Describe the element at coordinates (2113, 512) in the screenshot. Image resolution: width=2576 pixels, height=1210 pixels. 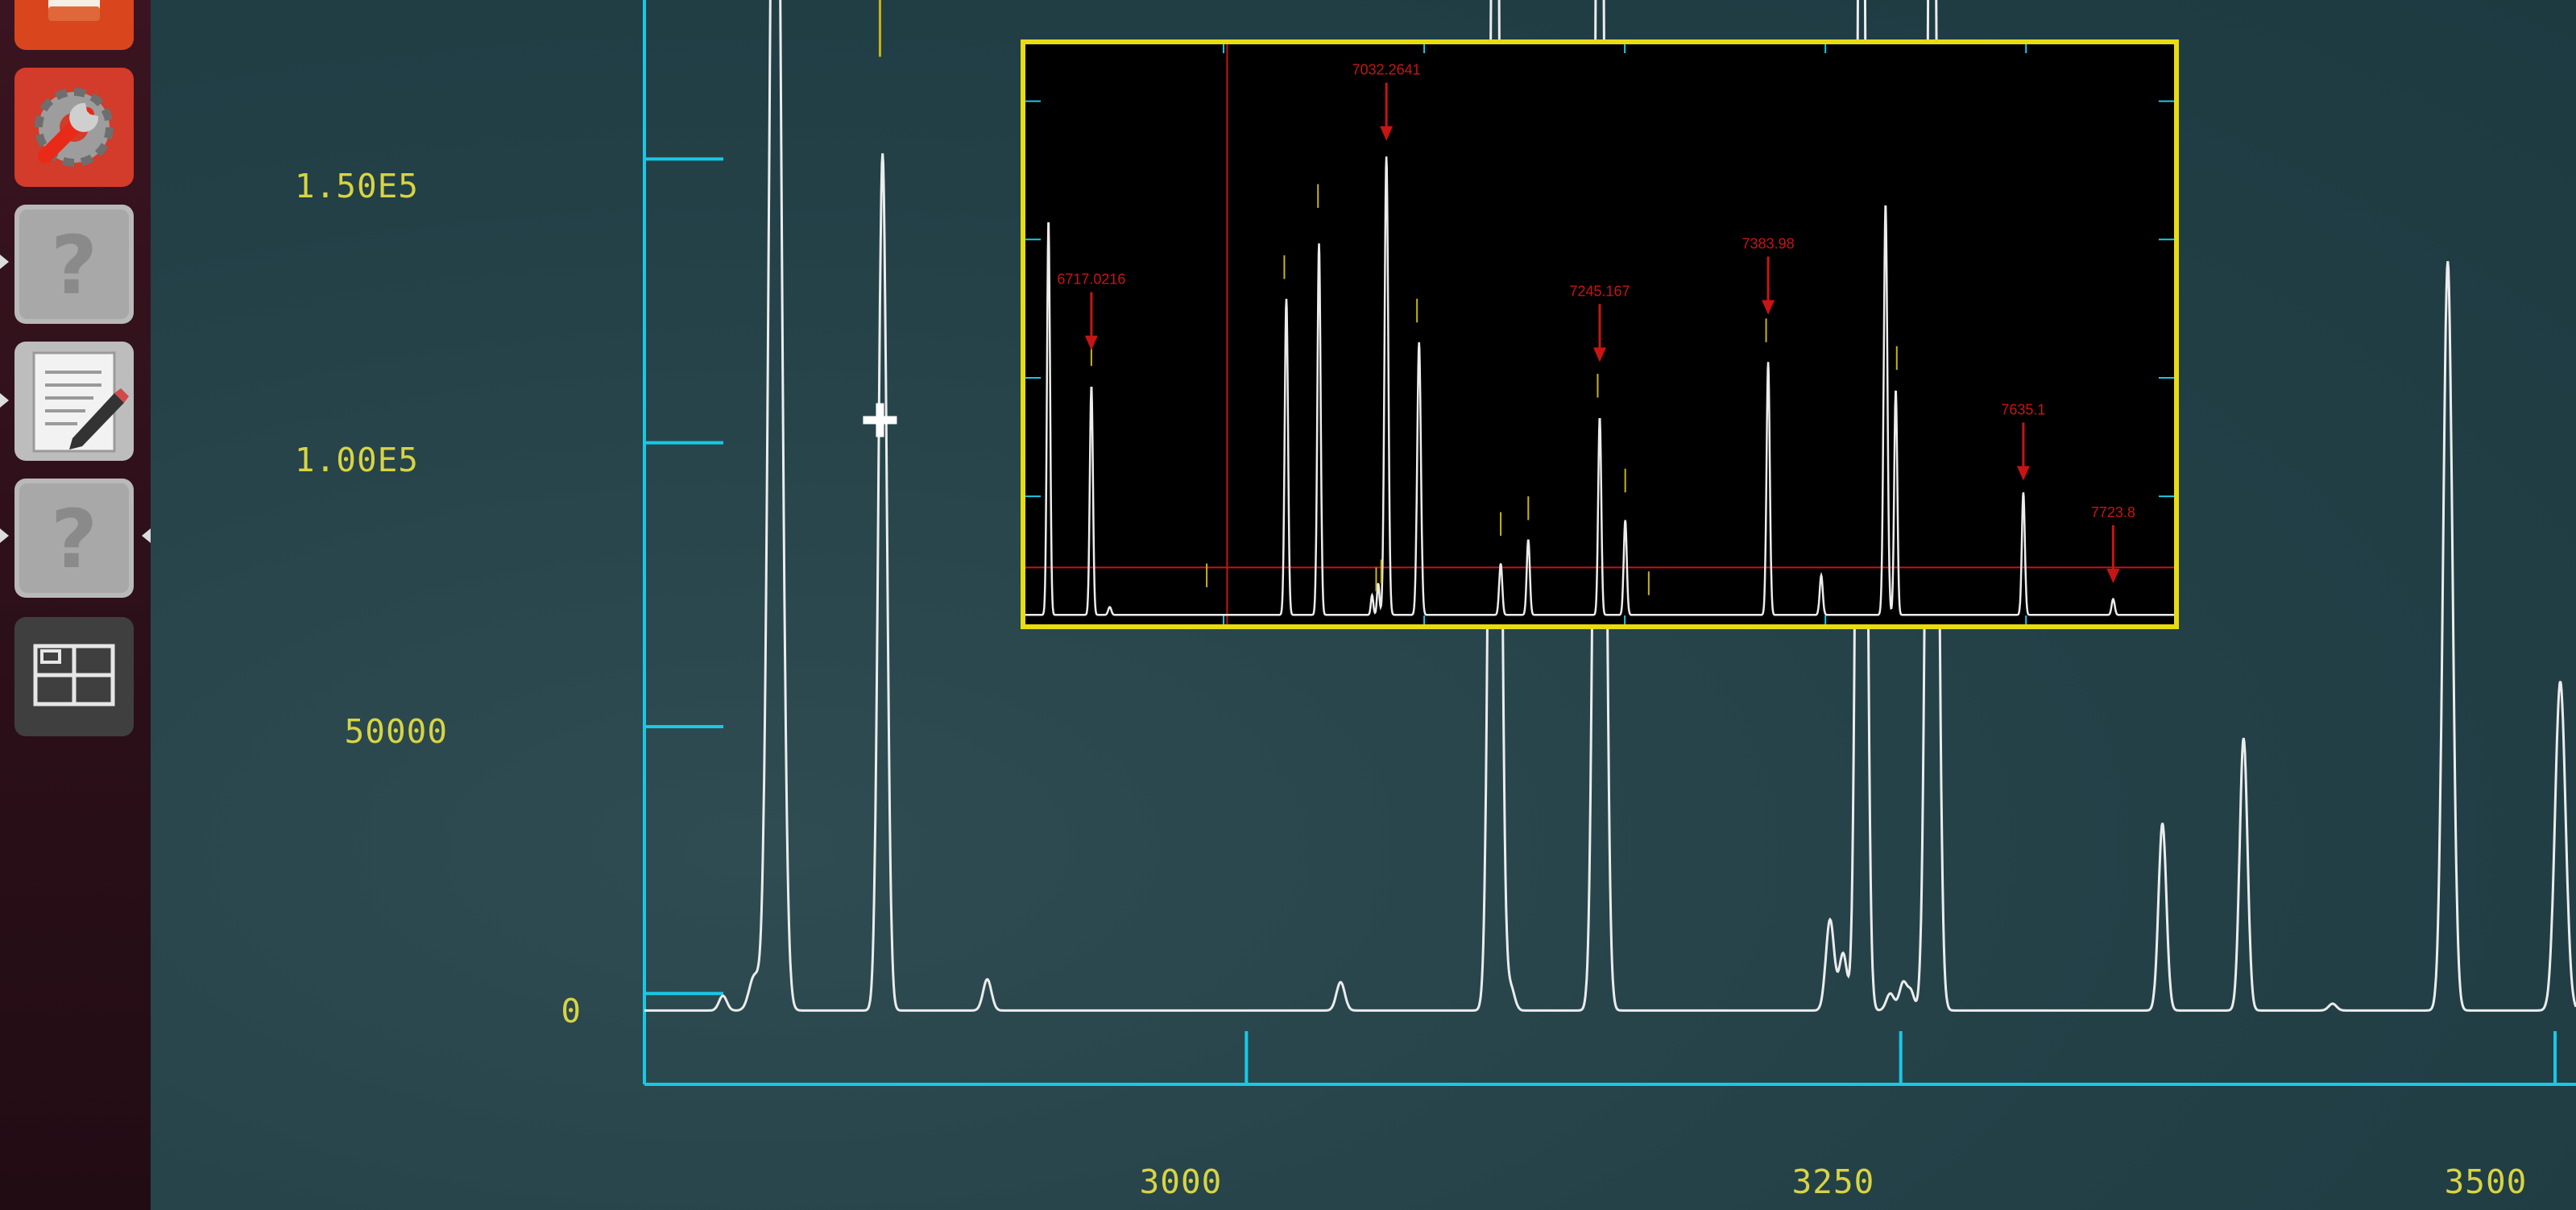
I see `annotation-label: 7723.8` at that location.